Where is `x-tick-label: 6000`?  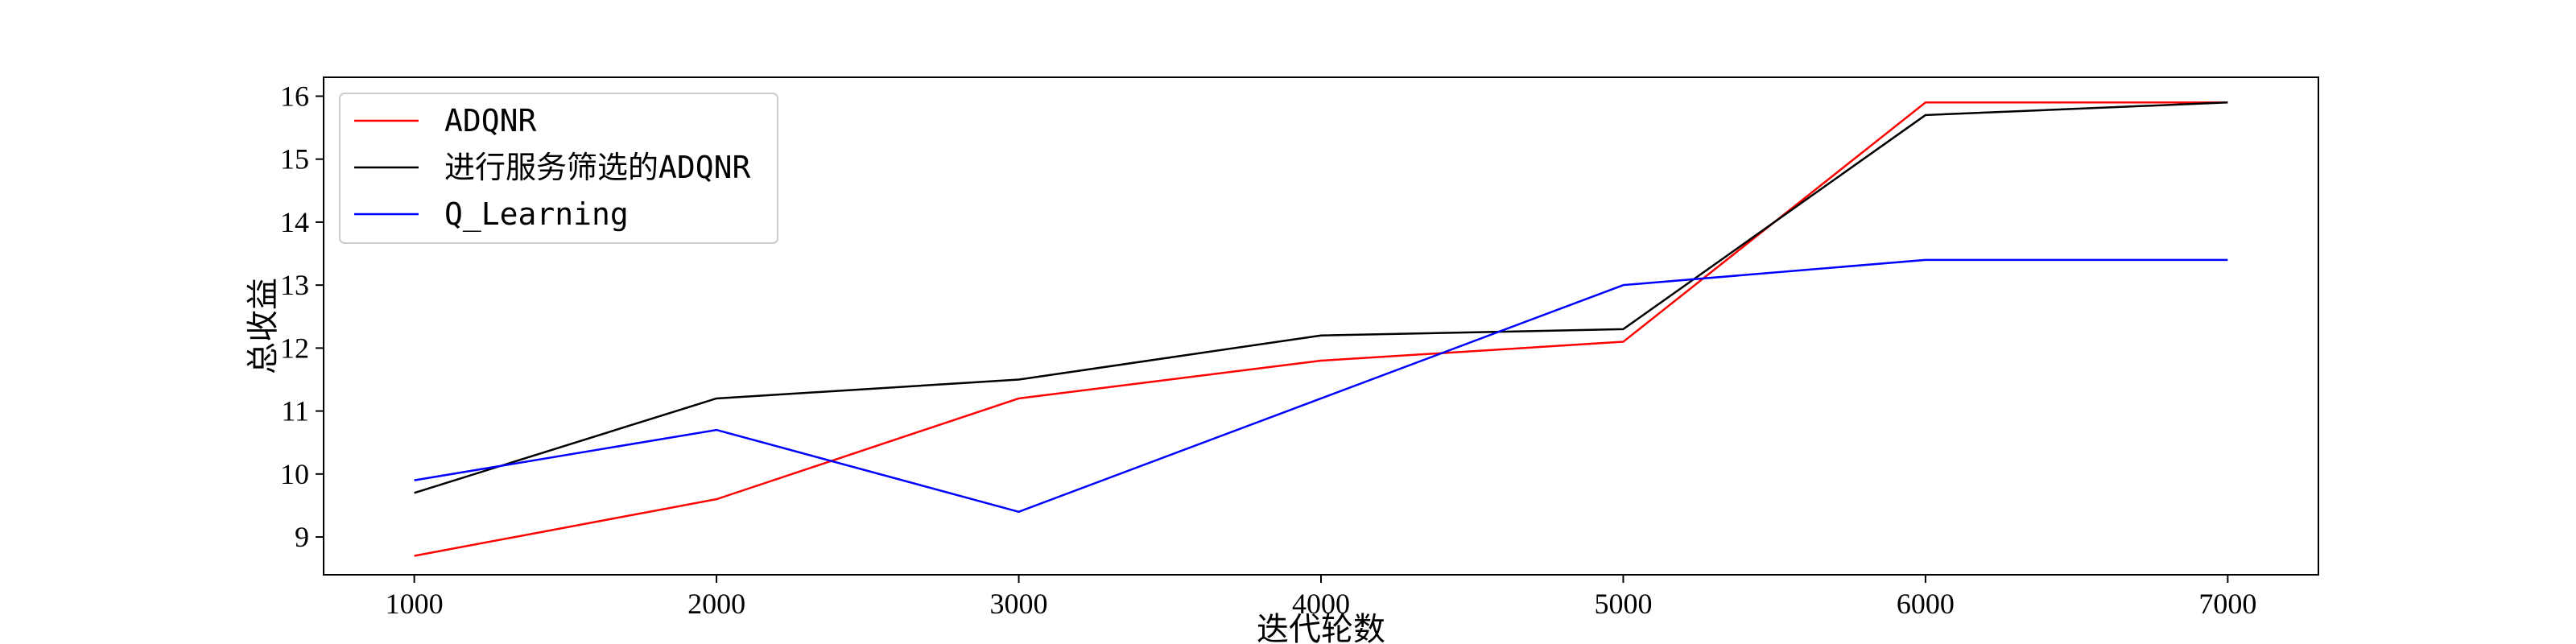 x-tick-label: 6000 is located at coordinates (1926, 604).